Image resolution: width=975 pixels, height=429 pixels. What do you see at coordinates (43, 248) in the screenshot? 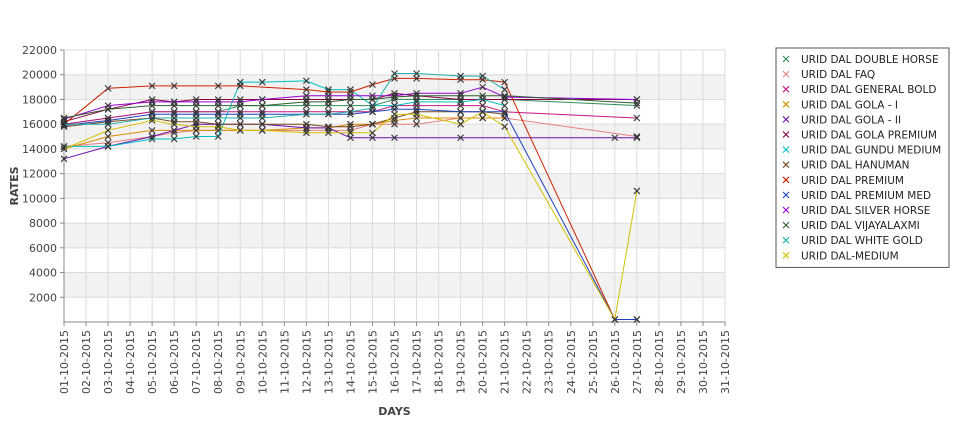
I see `y-tick-label: 6000` at bounding box center [43, 248].